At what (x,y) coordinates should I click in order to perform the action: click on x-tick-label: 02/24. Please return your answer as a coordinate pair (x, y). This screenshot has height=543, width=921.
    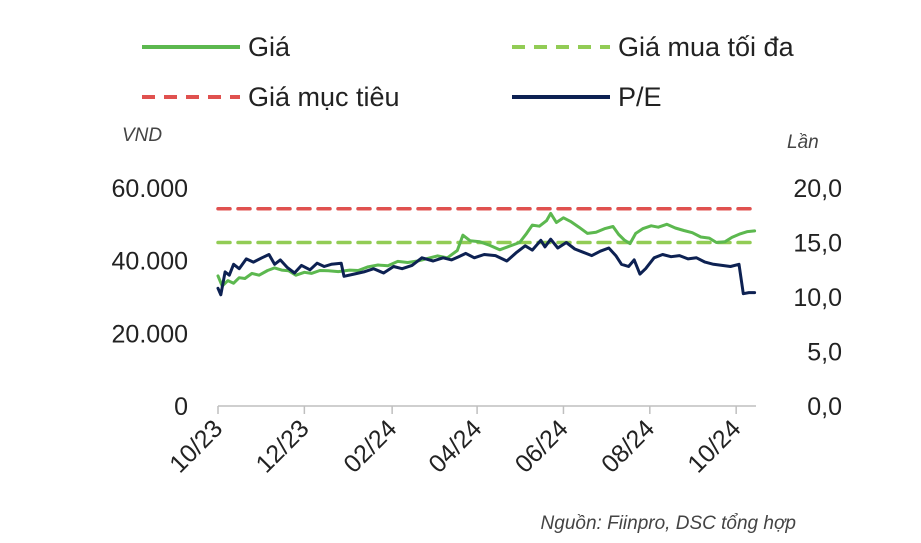
    Looking at the image, I should click on (370, 446).